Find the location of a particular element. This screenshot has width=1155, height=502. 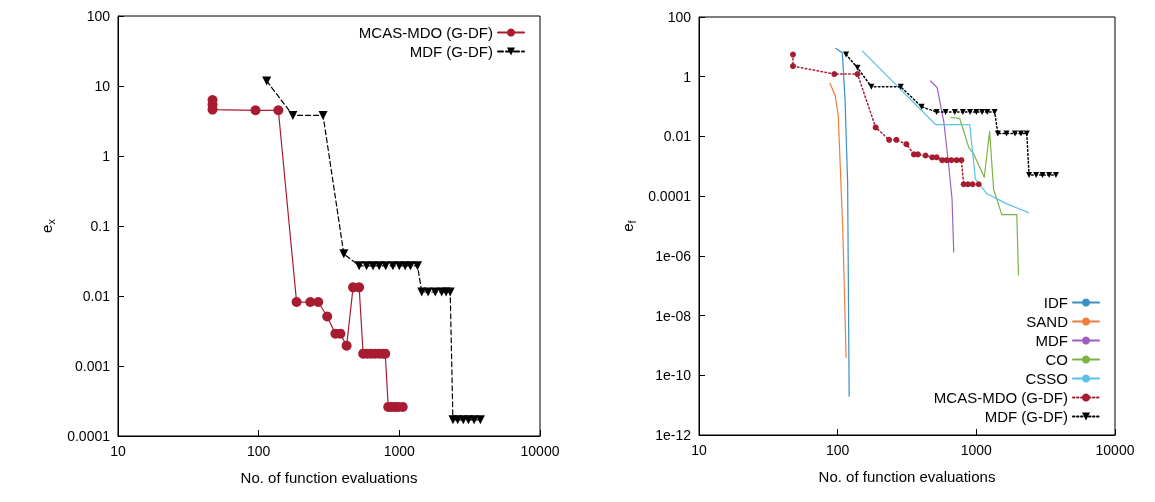

legend-label: CO is located at coordinates (1056, 359).